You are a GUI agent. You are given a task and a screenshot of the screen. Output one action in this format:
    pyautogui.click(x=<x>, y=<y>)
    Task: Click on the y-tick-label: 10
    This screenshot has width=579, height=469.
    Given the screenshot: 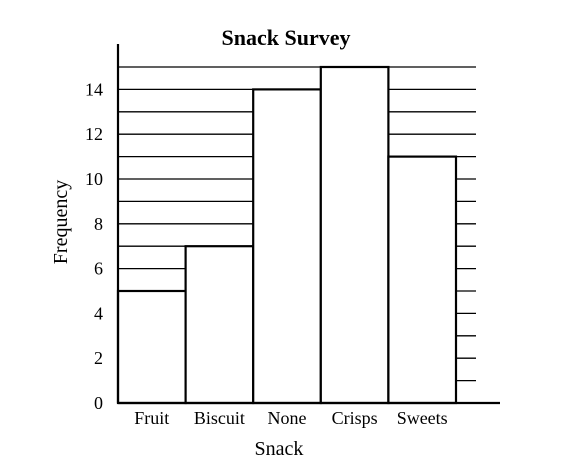 What is the action you would take?
    pyautogui.click(x=94, y=179)
    